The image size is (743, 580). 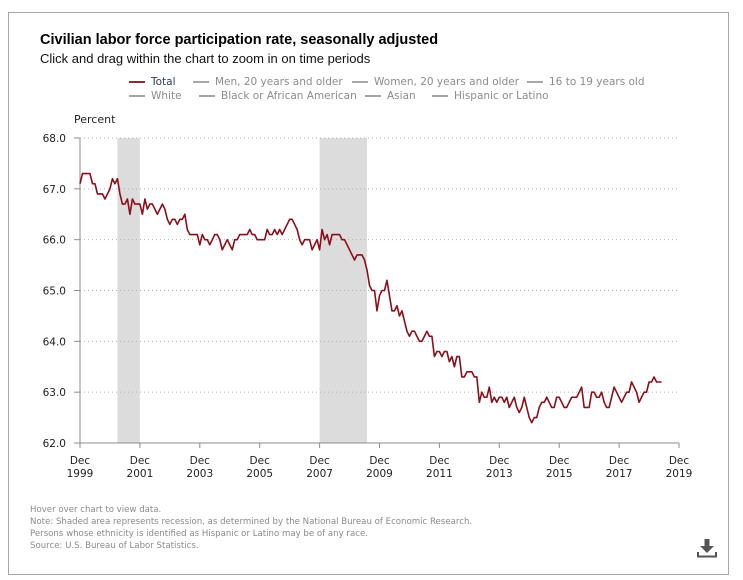 I want to click on legend-item-black: Black or African American, so click(x=278, y=96).